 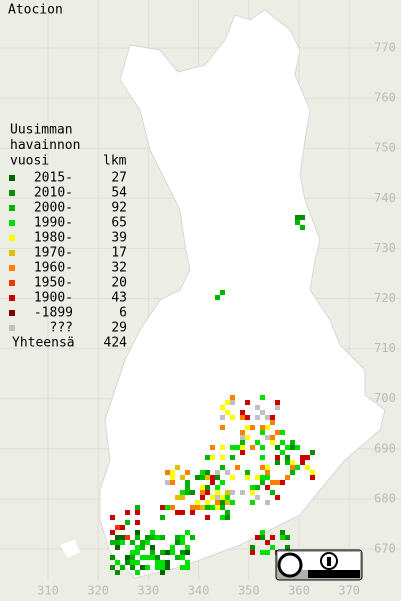 I want to click on y-label: 670, so click(x=385, y=549).